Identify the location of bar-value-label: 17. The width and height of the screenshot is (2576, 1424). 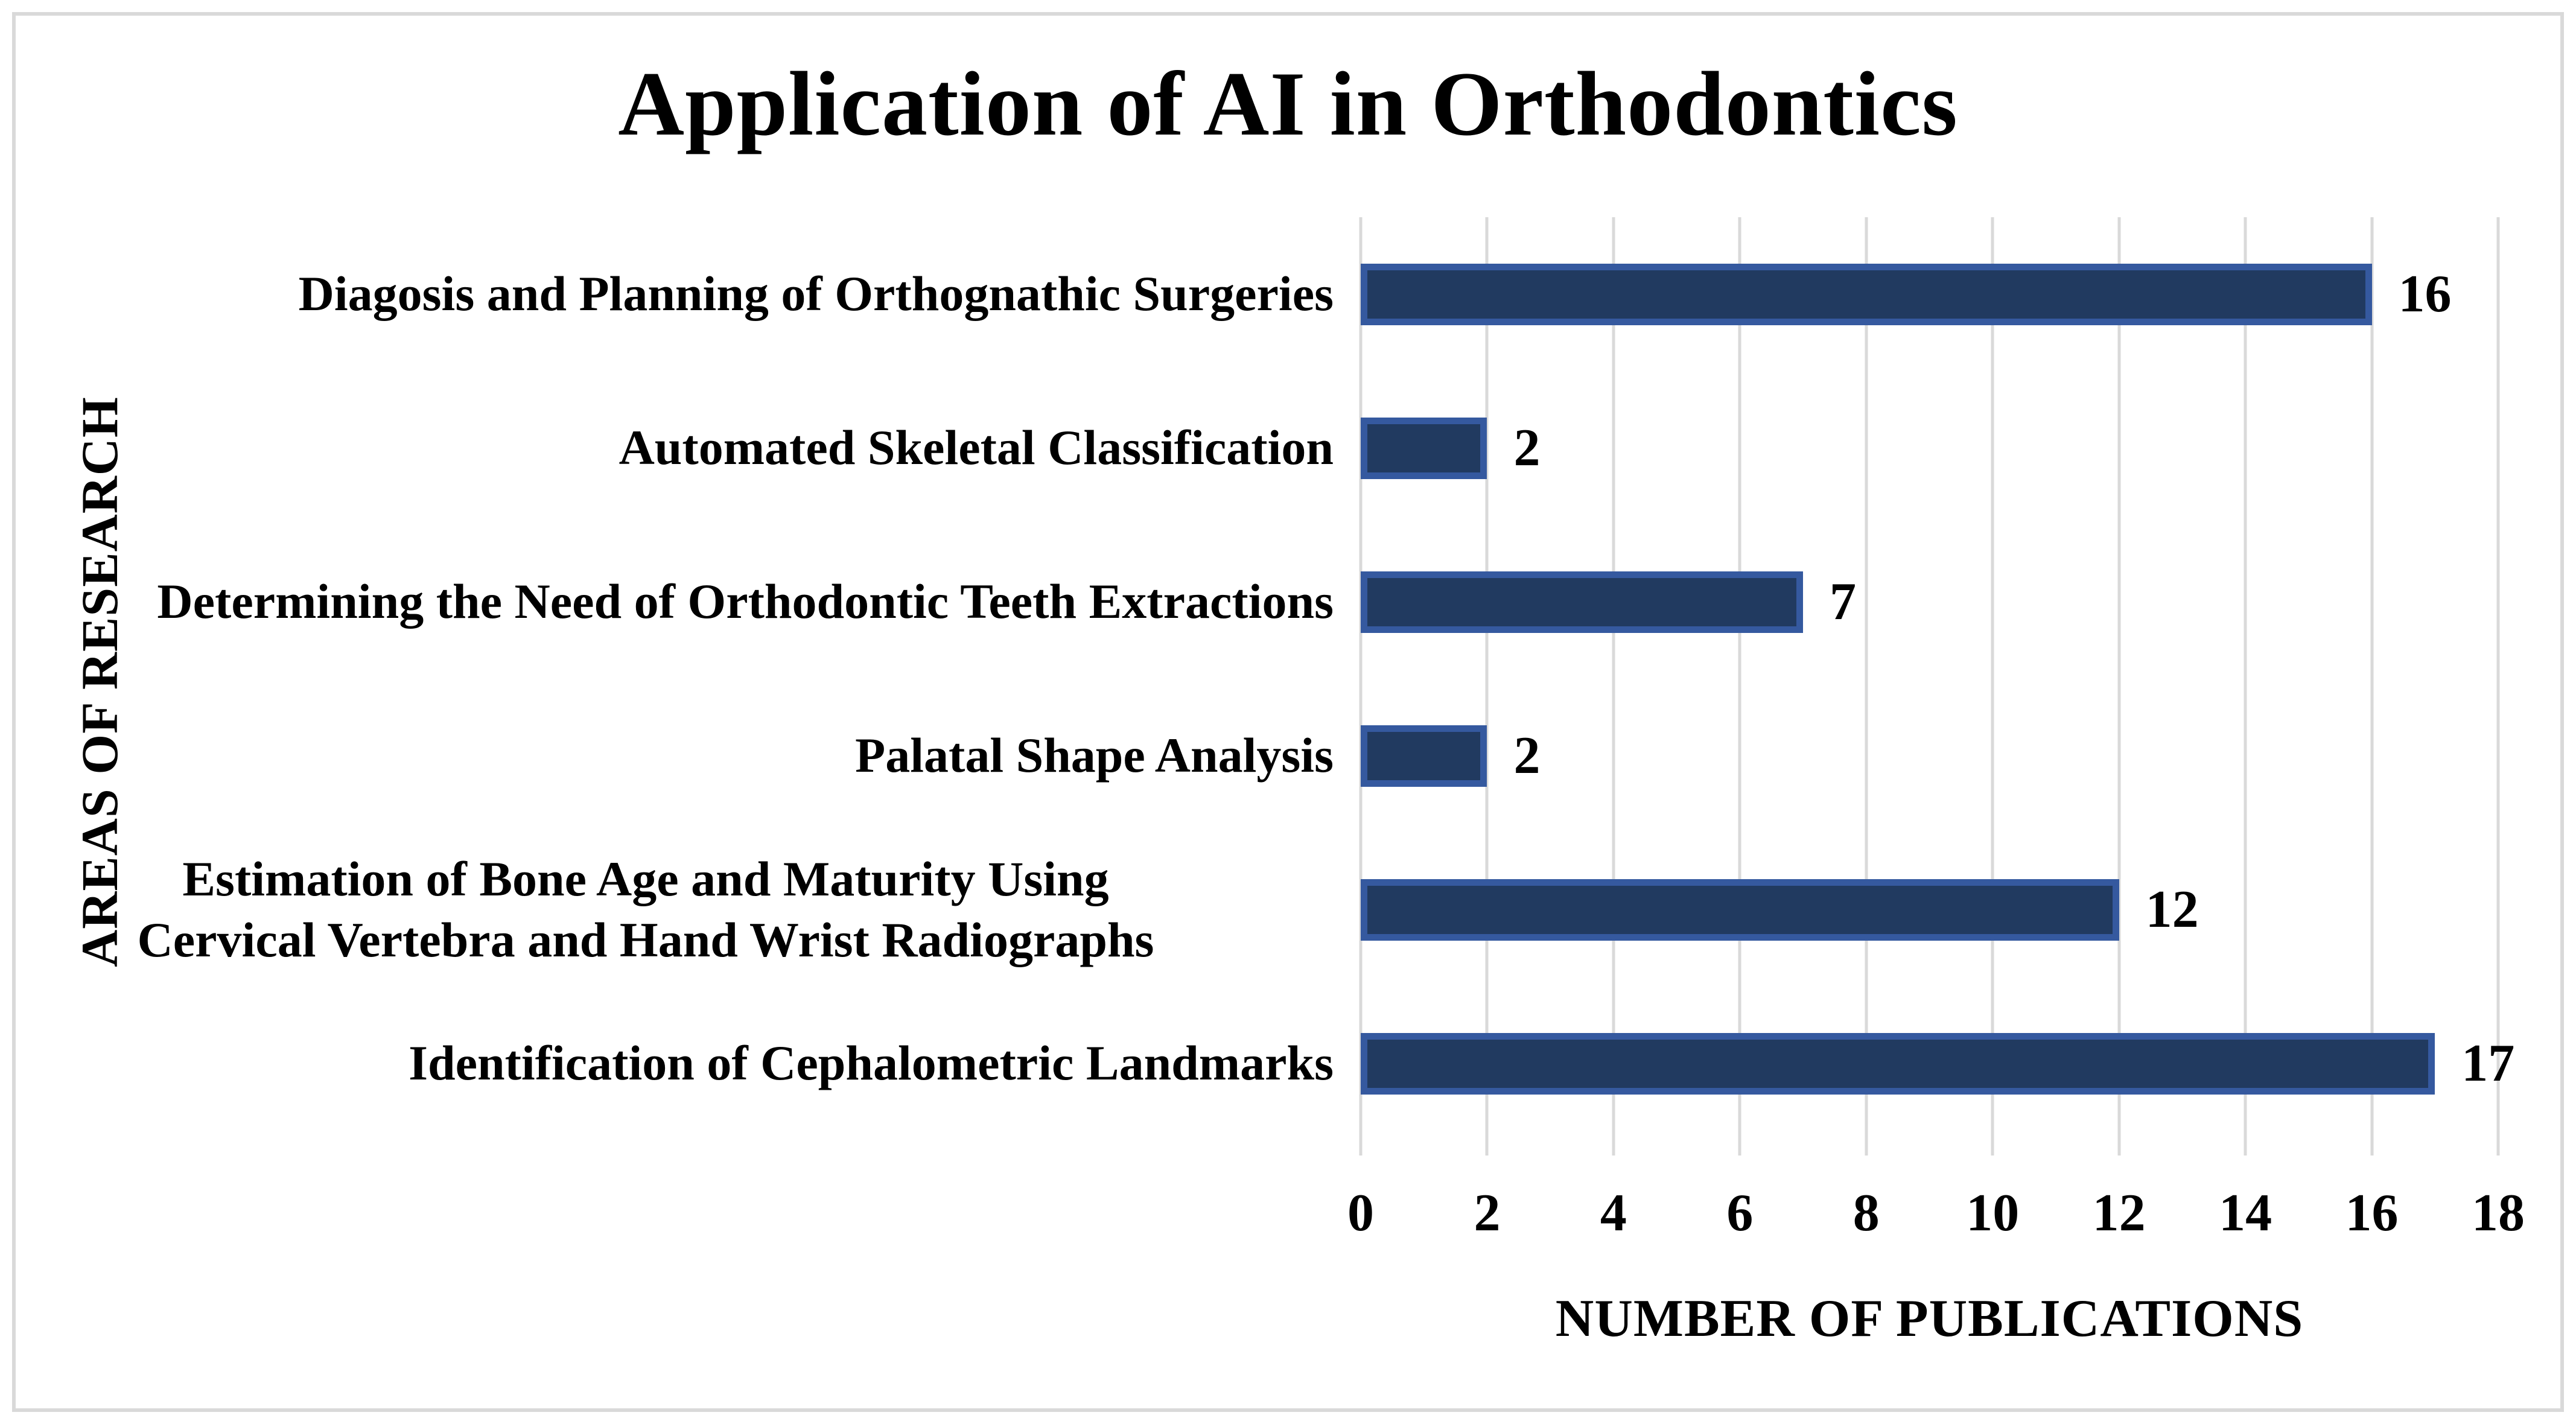
(2488, 1063).